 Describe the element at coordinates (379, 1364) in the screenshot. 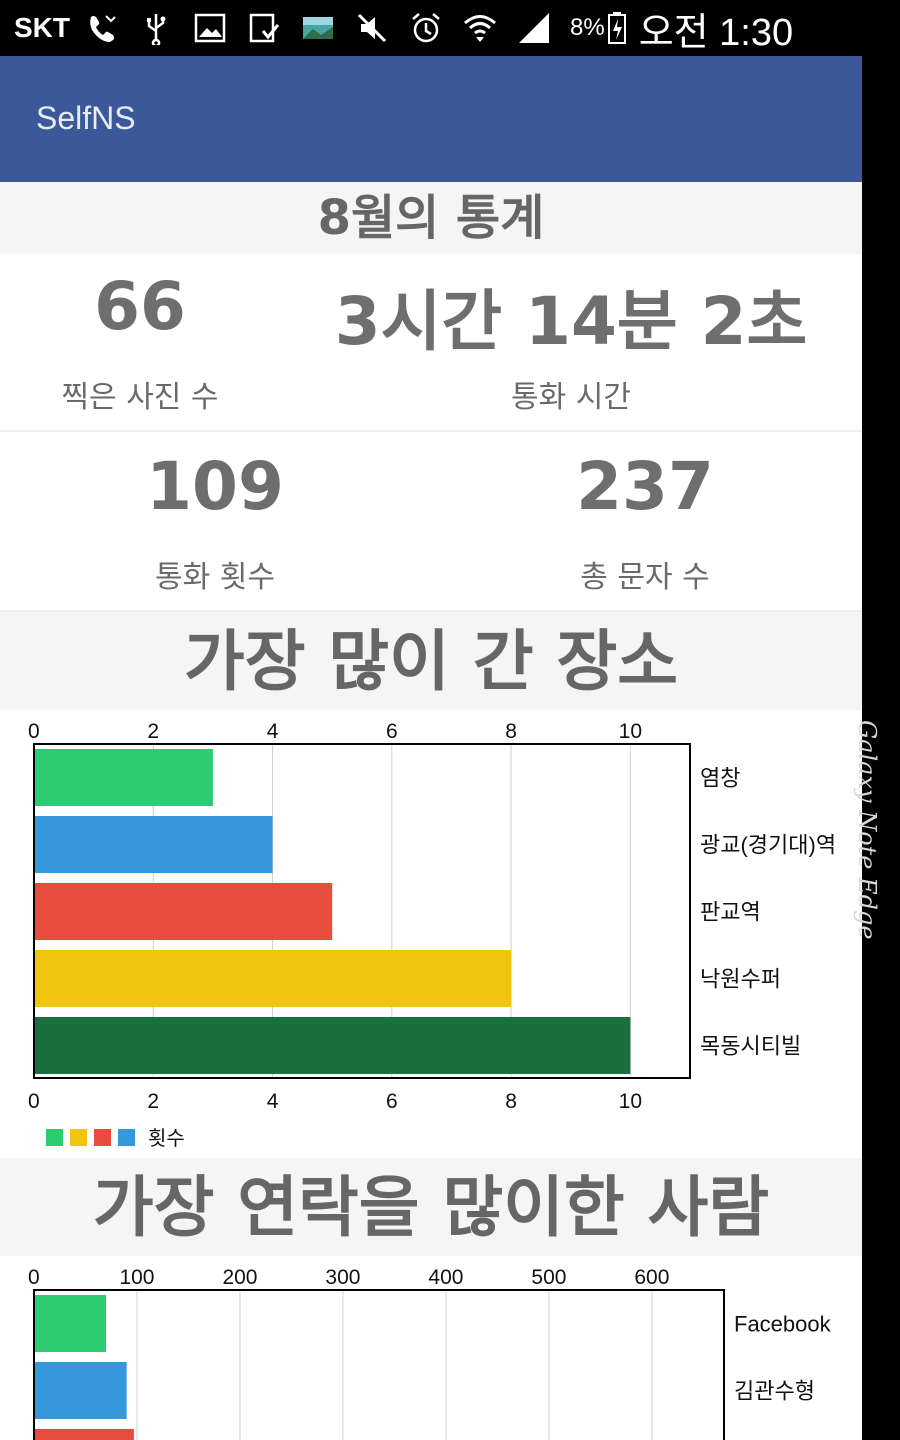

I see `plot-frame` at that location.